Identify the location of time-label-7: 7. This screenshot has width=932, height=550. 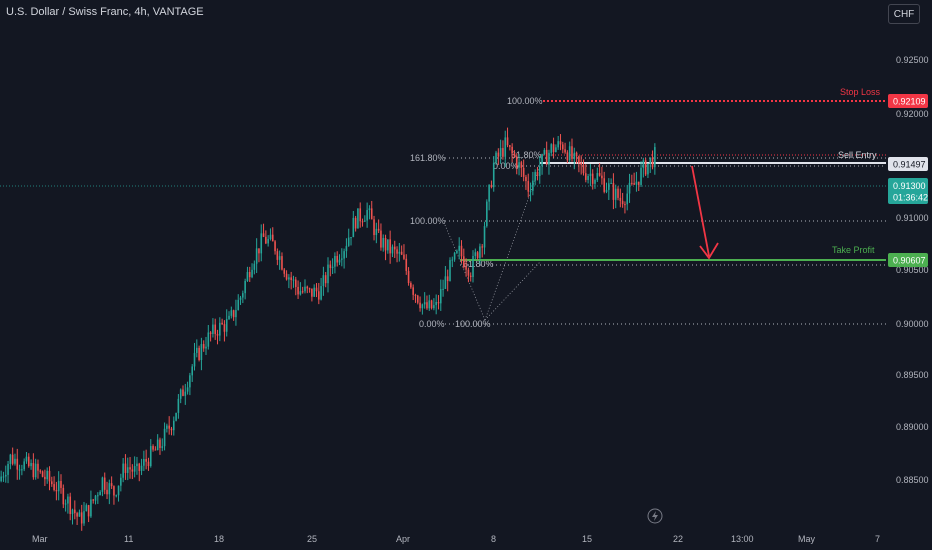
(877, 539).